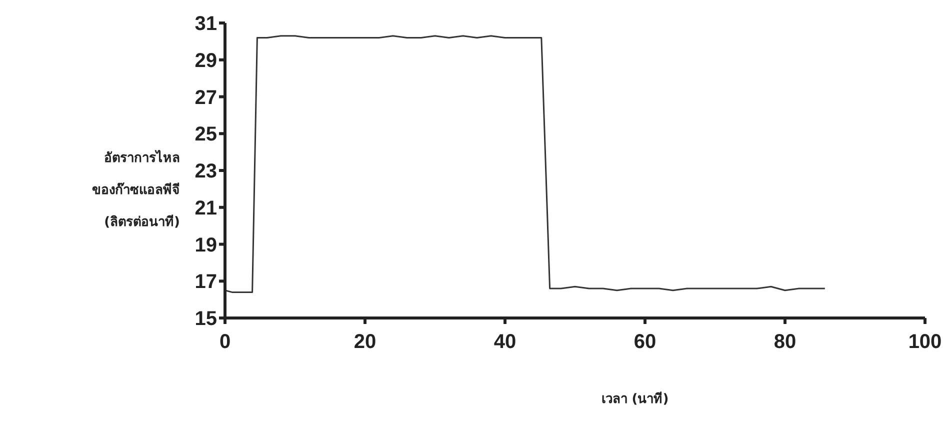 The image size is (943, 421). I want to click on y-tick-label: 21, so click(205, 208).